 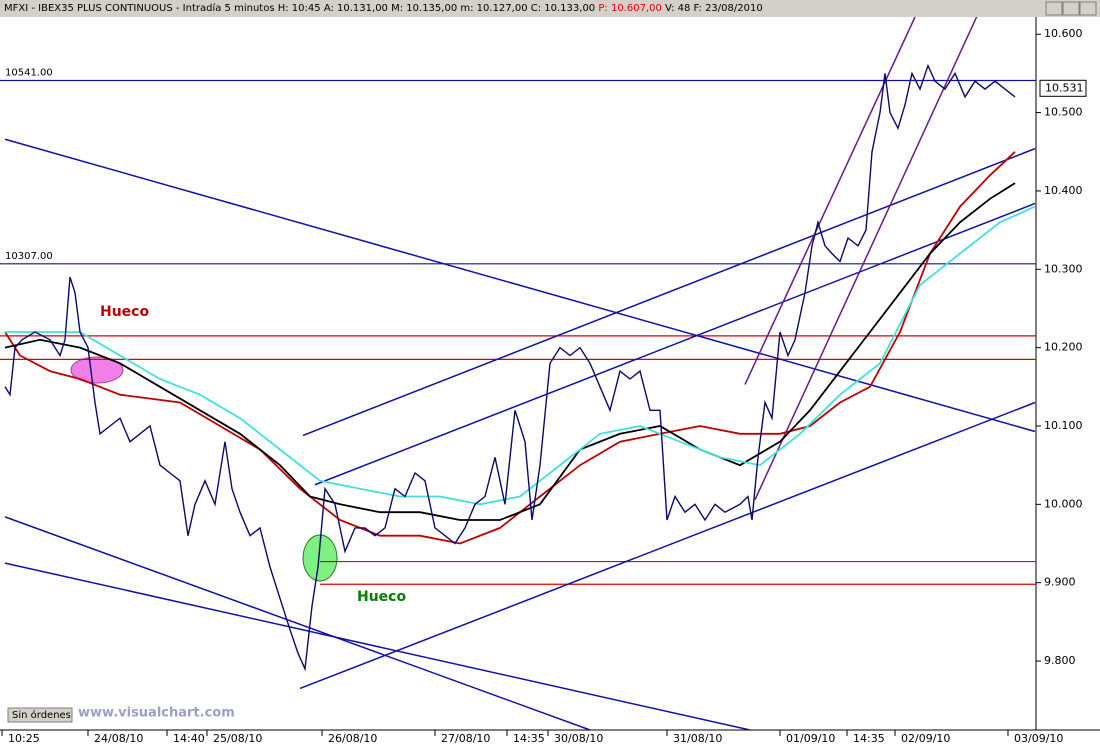 I want to click on status-box, so click(x=40, y=715).